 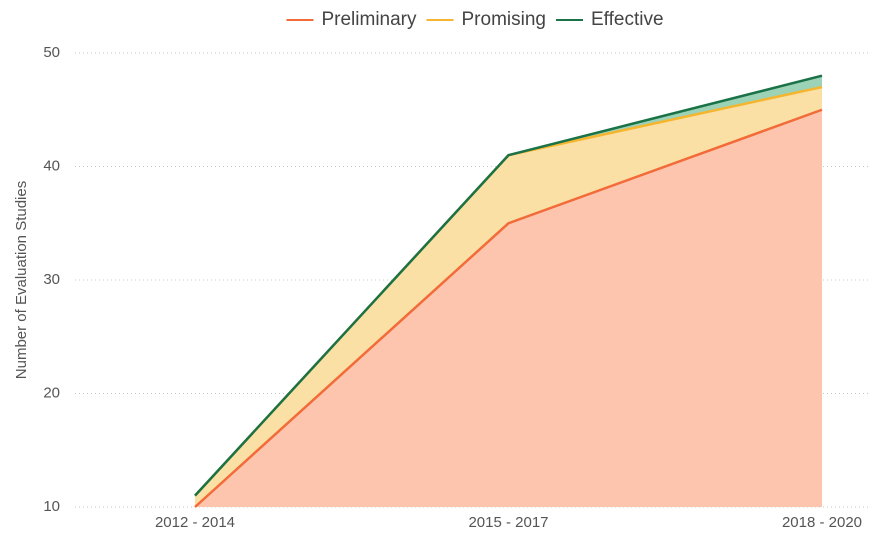 What do you see at coordinates (627, 19) in the screenshot?
I see `legend-label: Effective` at bounding box center [627, 19].